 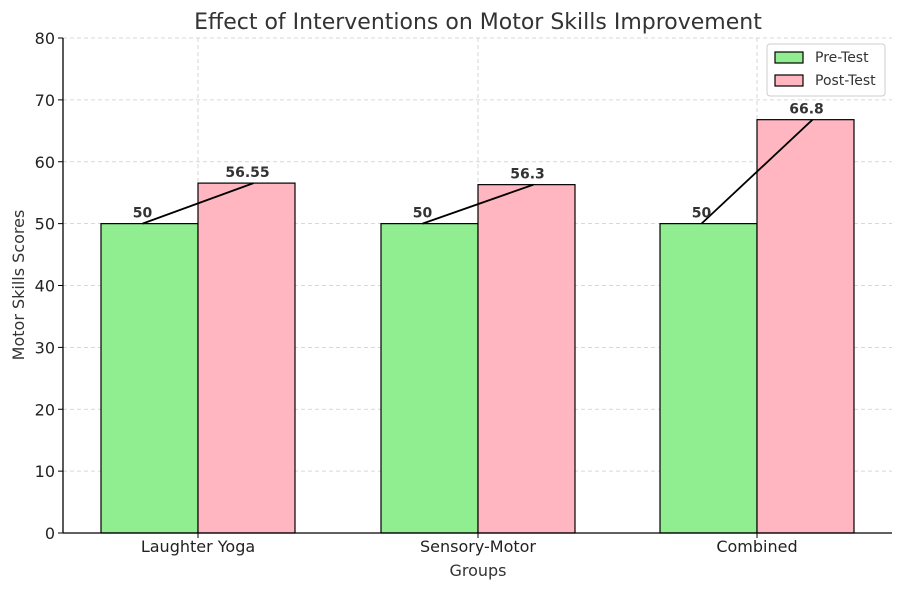 What do you see at coordinates (708, 378) in the screenshot?
I see `bar-pre-test-combined` at bounding box center [708, 378].